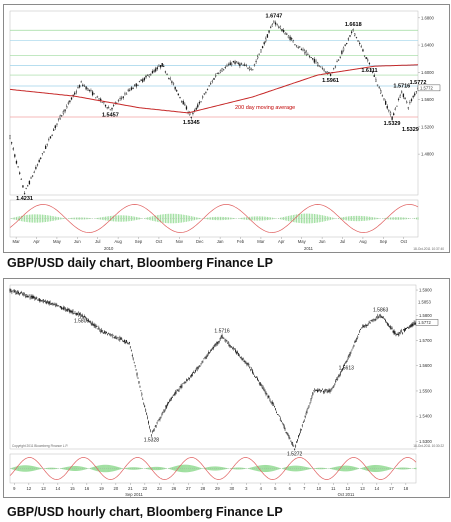 The image size is (451, 522). Describe the element at coordinates (425, 290) in the screenshot. I see `y-tick-label: 1.5900` at that location.